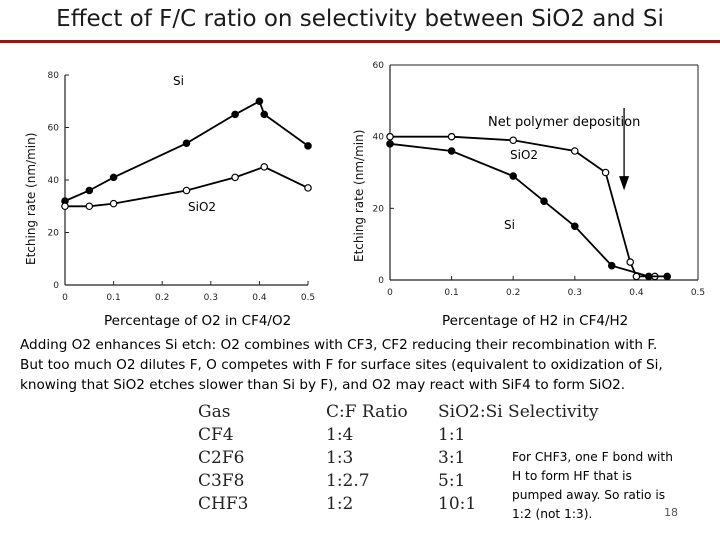 The width and height of the screenshot is (720, 540). What do you see at coordinates (524, 155) in the screenshot?
I see `right-label-sio2: SiO2` at bounding box center [524, 155].